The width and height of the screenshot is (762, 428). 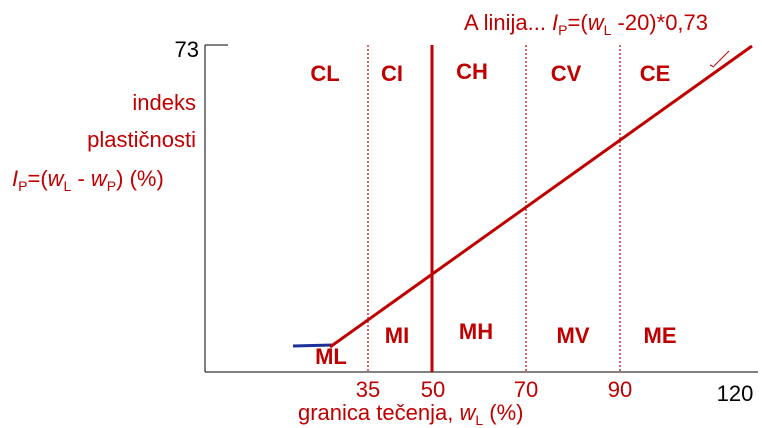 I want to click on zone-cl: CL, so click(x=324, y=73).